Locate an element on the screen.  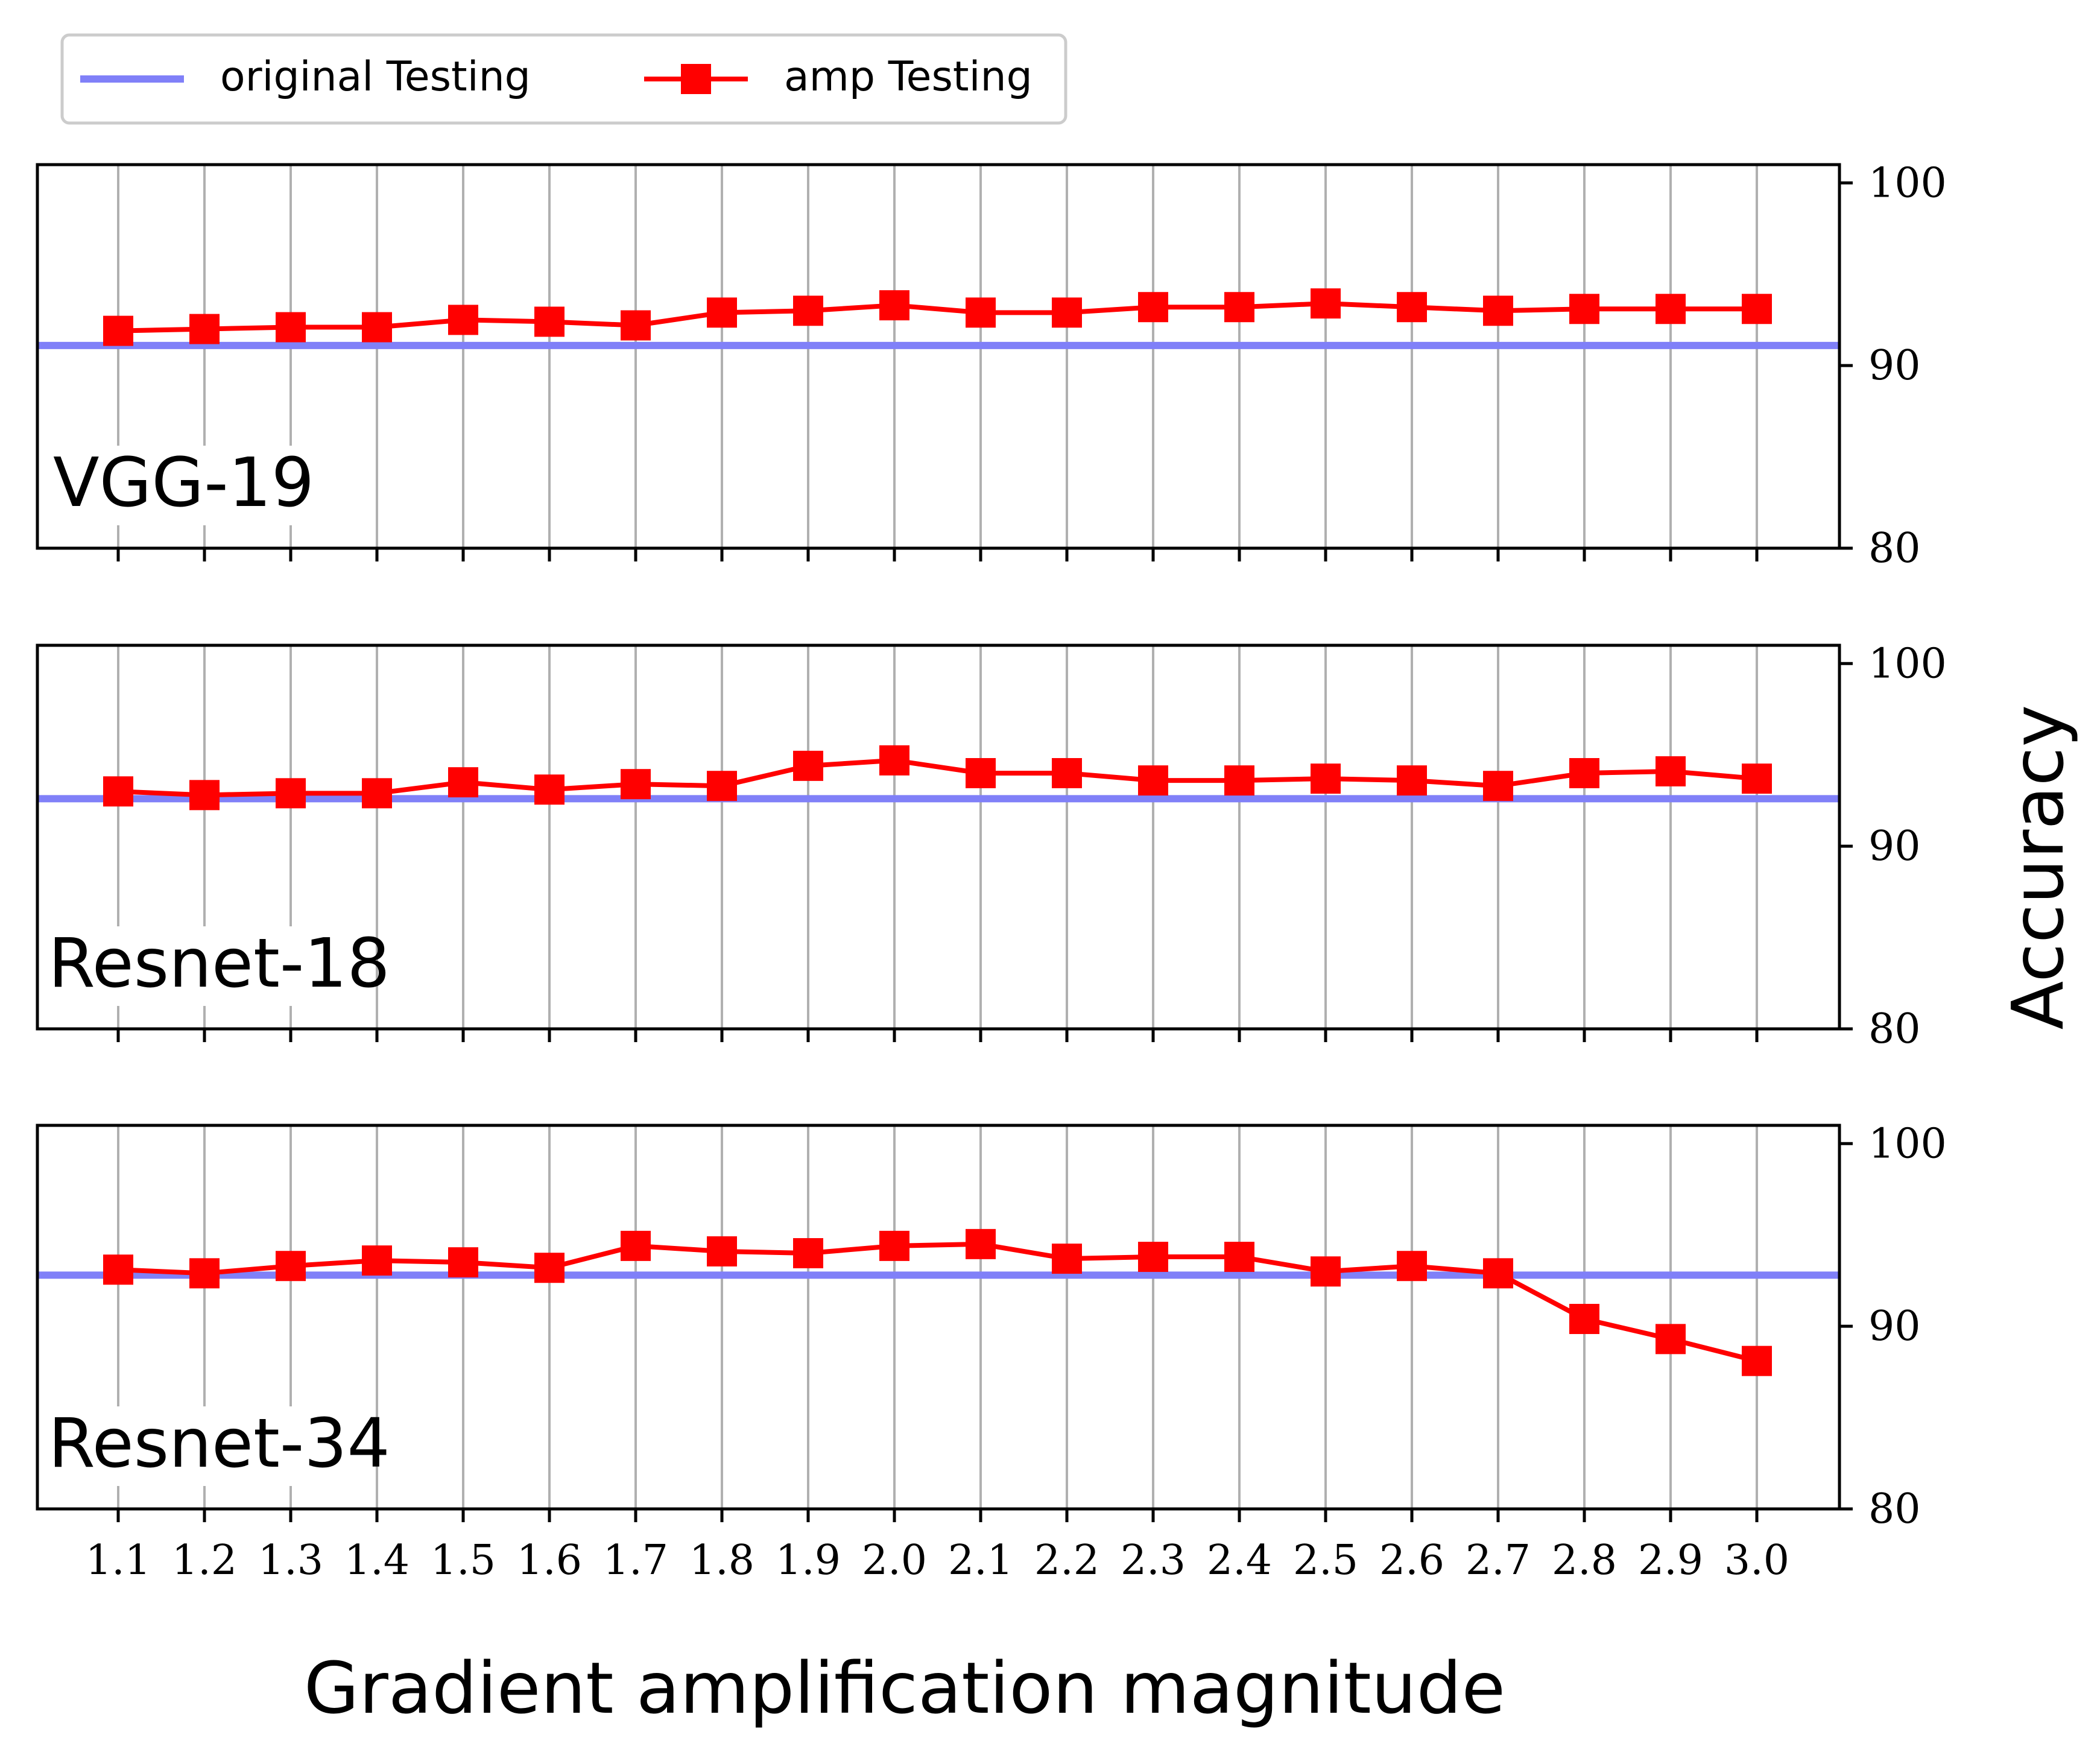
legend-amp-label: amp Testing is located at coordinates (908, 77).